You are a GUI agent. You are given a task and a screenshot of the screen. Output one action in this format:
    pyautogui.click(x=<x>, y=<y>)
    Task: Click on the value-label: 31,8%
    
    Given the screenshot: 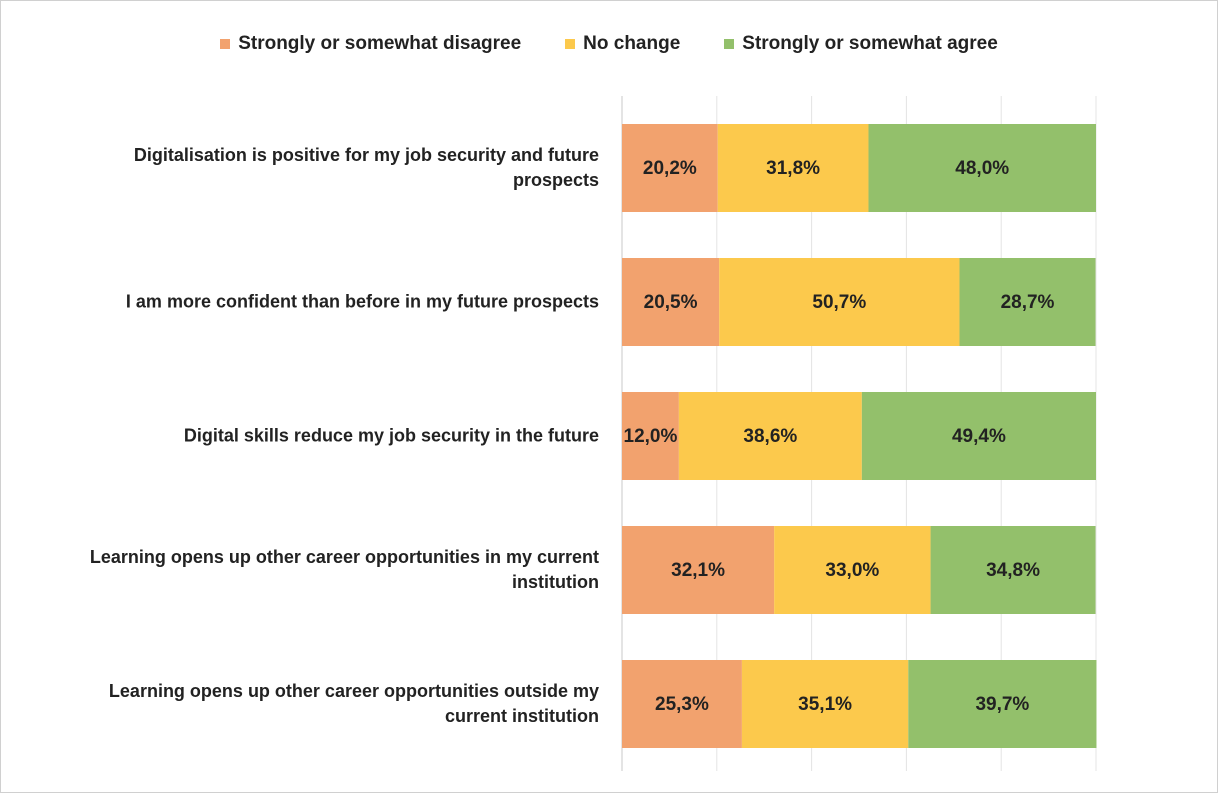 What is the action you would take?
    pyautogui.click(x=793, y=168)
    